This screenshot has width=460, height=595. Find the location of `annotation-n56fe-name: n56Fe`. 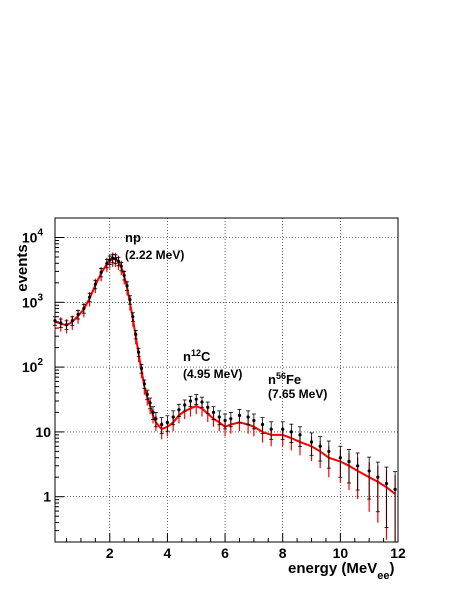

annotation-n56fe-name: n56Fe is located at coordinates (284, 379).